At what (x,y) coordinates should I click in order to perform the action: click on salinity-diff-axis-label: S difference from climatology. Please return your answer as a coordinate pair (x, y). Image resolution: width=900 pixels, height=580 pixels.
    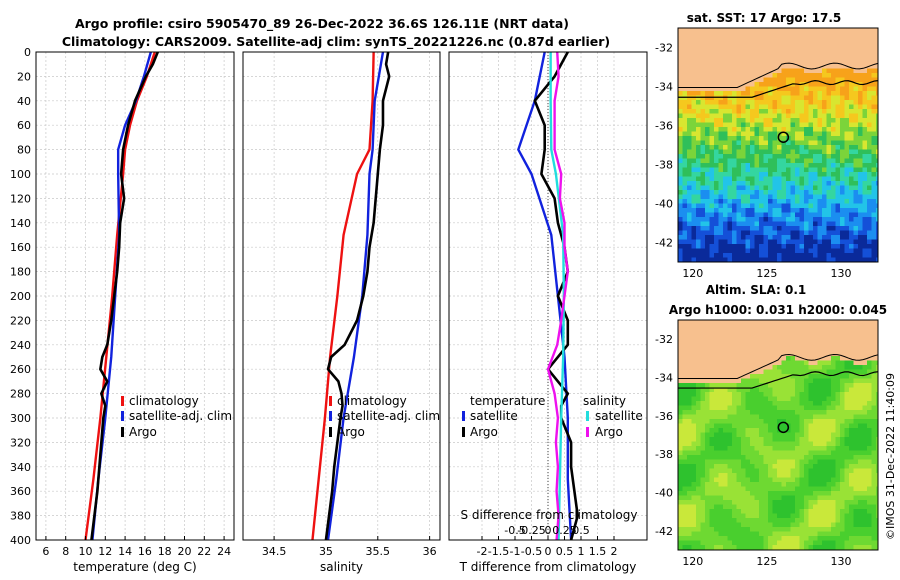
    Looking at the image, I should click on (549, 515).